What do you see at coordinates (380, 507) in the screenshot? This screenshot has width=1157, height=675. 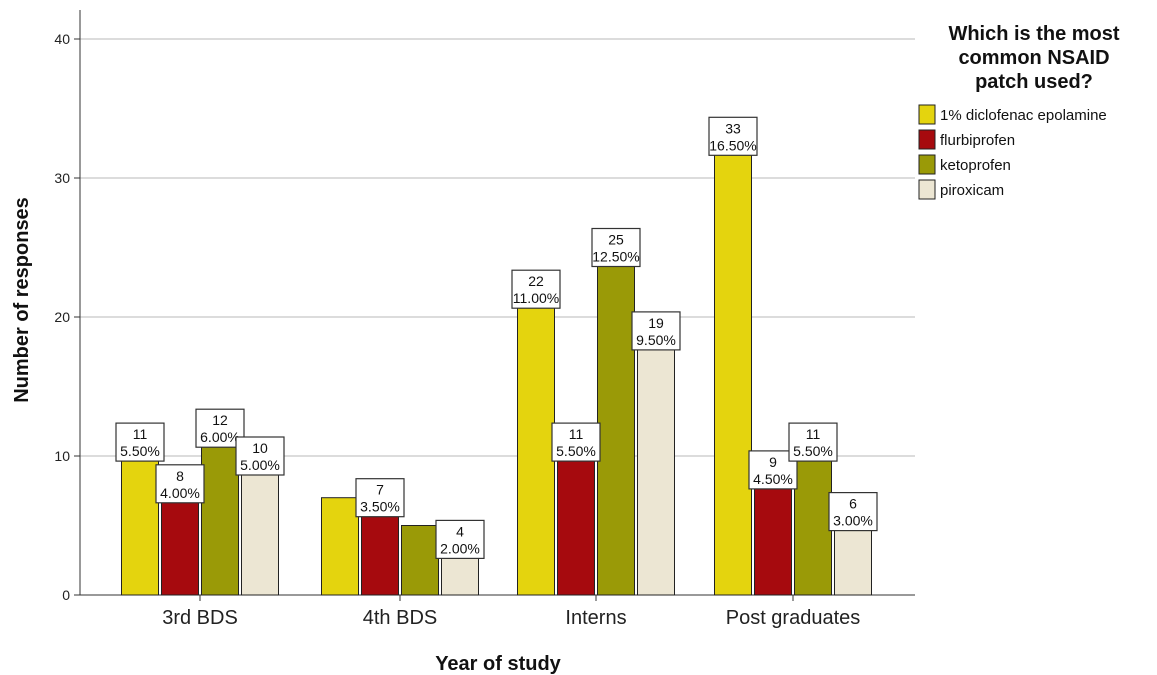 I see `data-label-percent: 3.50%` at bounding box center [380, 507].